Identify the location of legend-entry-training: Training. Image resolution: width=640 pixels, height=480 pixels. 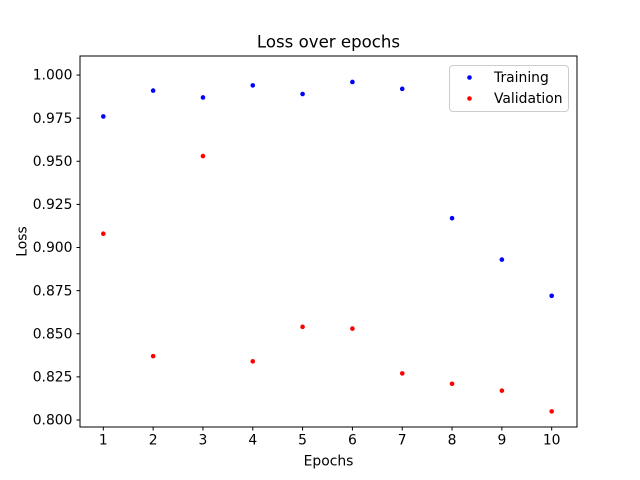
(508, 78).